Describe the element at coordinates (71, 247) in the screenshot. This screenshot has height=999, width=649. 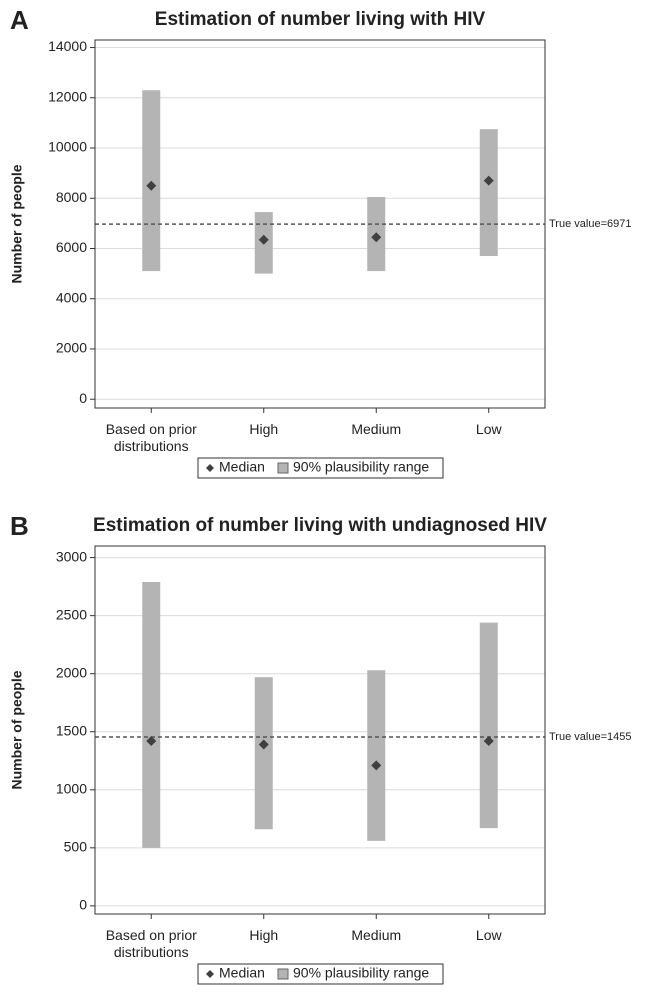
I see `y-tick-label: 6000` at that location.